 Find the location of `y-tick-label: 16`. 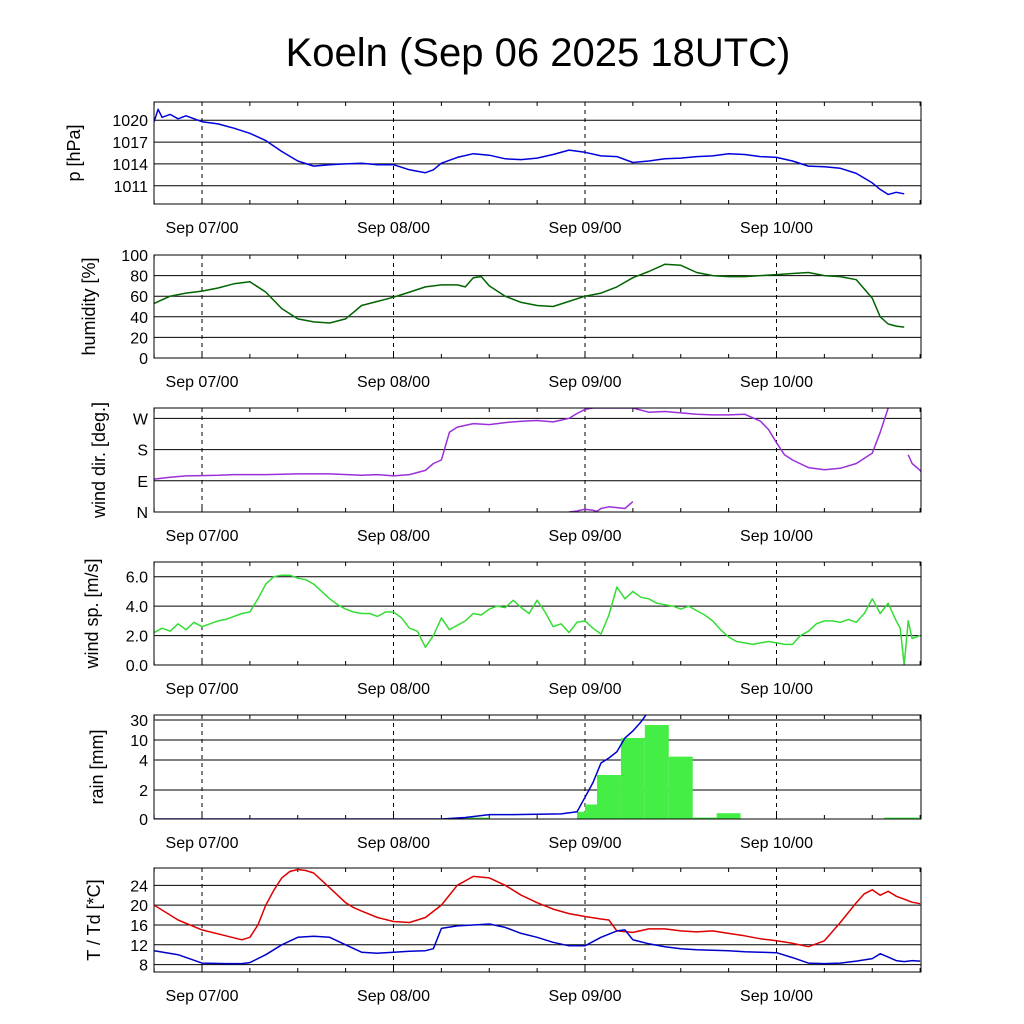

y-tick-label: 16 is located at coordinates (139, 926).